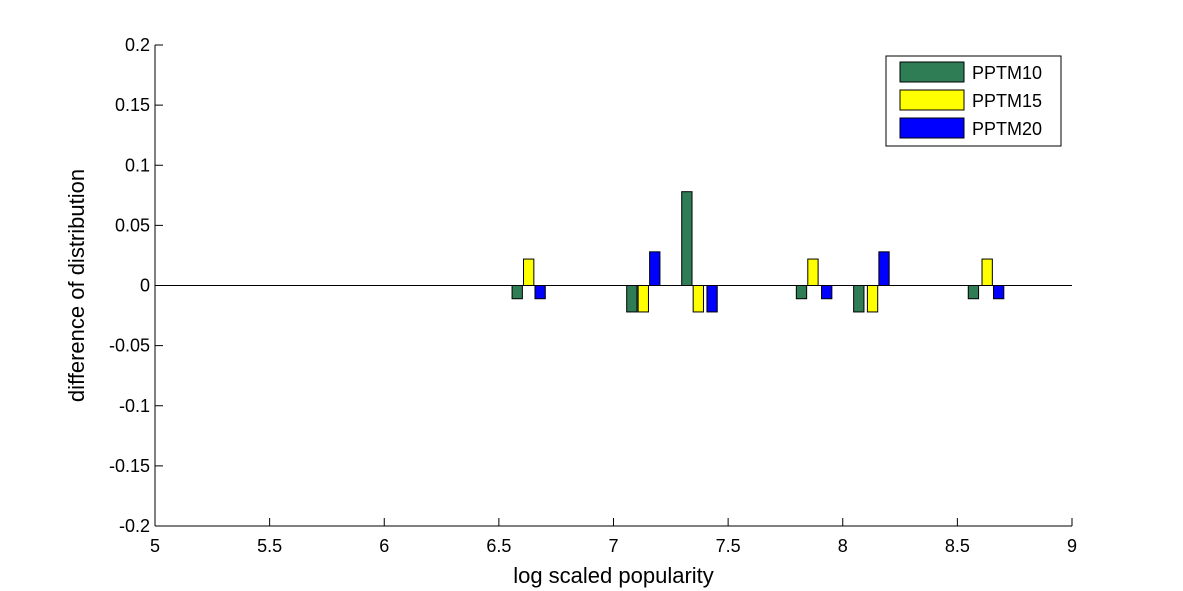  Describe the element at coordinates (728, 546) in the screenshot. I see `x-tick-label: 7.5` at that location.